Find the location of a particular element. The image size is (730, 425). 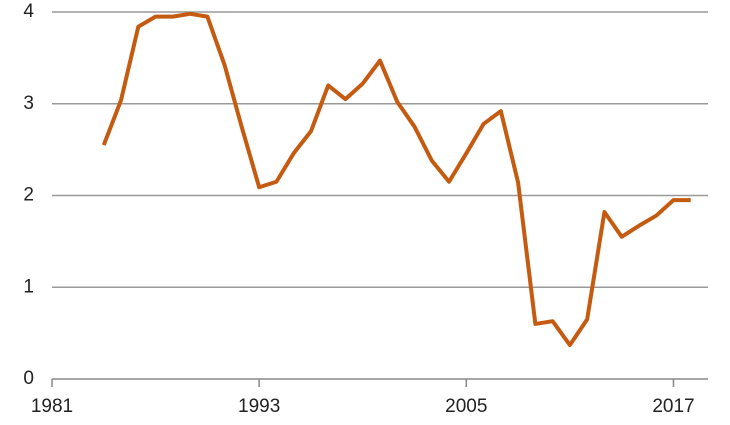

y-tick-label: 0 is located at coordinates (28, 378).